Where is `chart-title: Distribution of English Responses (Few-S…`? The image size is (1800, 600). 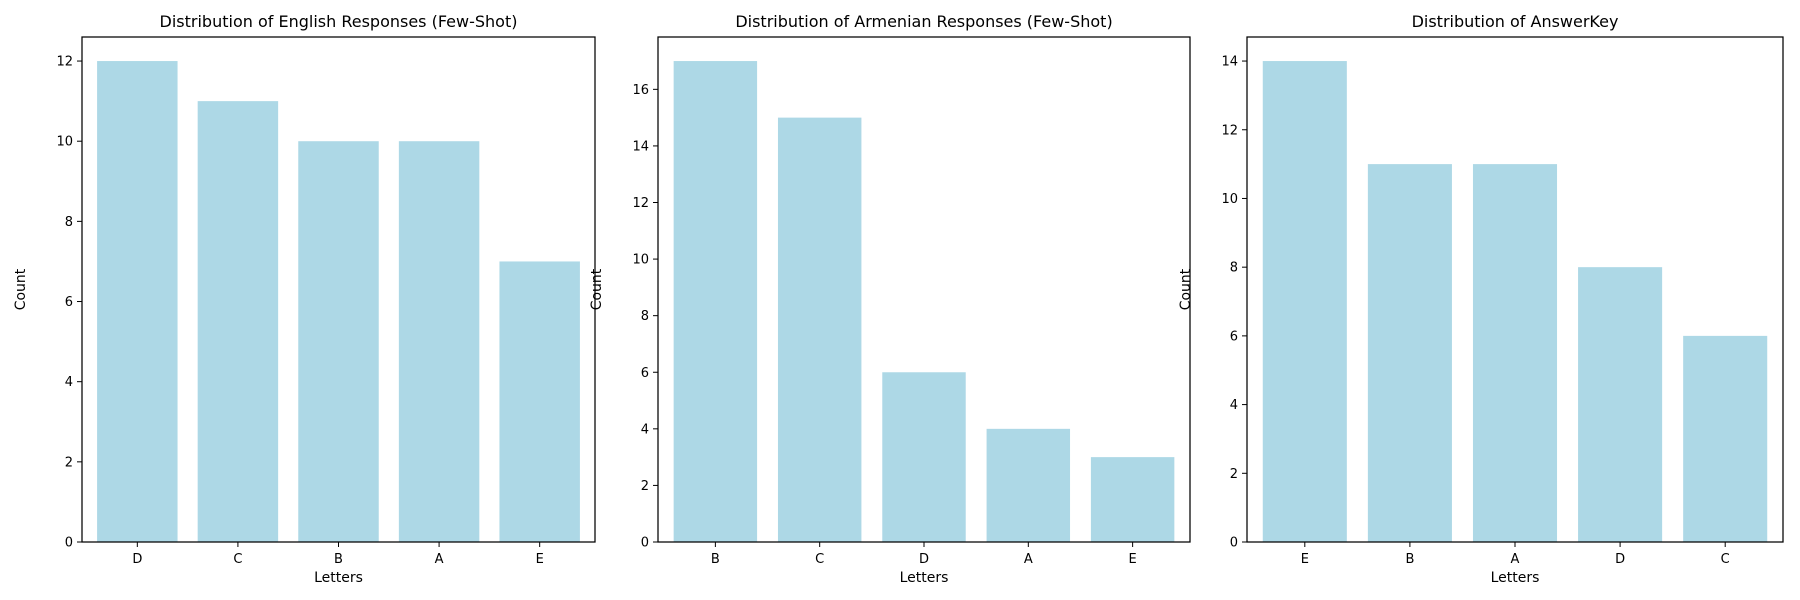
chart-title: Distribution of English Responses (Few-S… is located at coordinates (339, 21).